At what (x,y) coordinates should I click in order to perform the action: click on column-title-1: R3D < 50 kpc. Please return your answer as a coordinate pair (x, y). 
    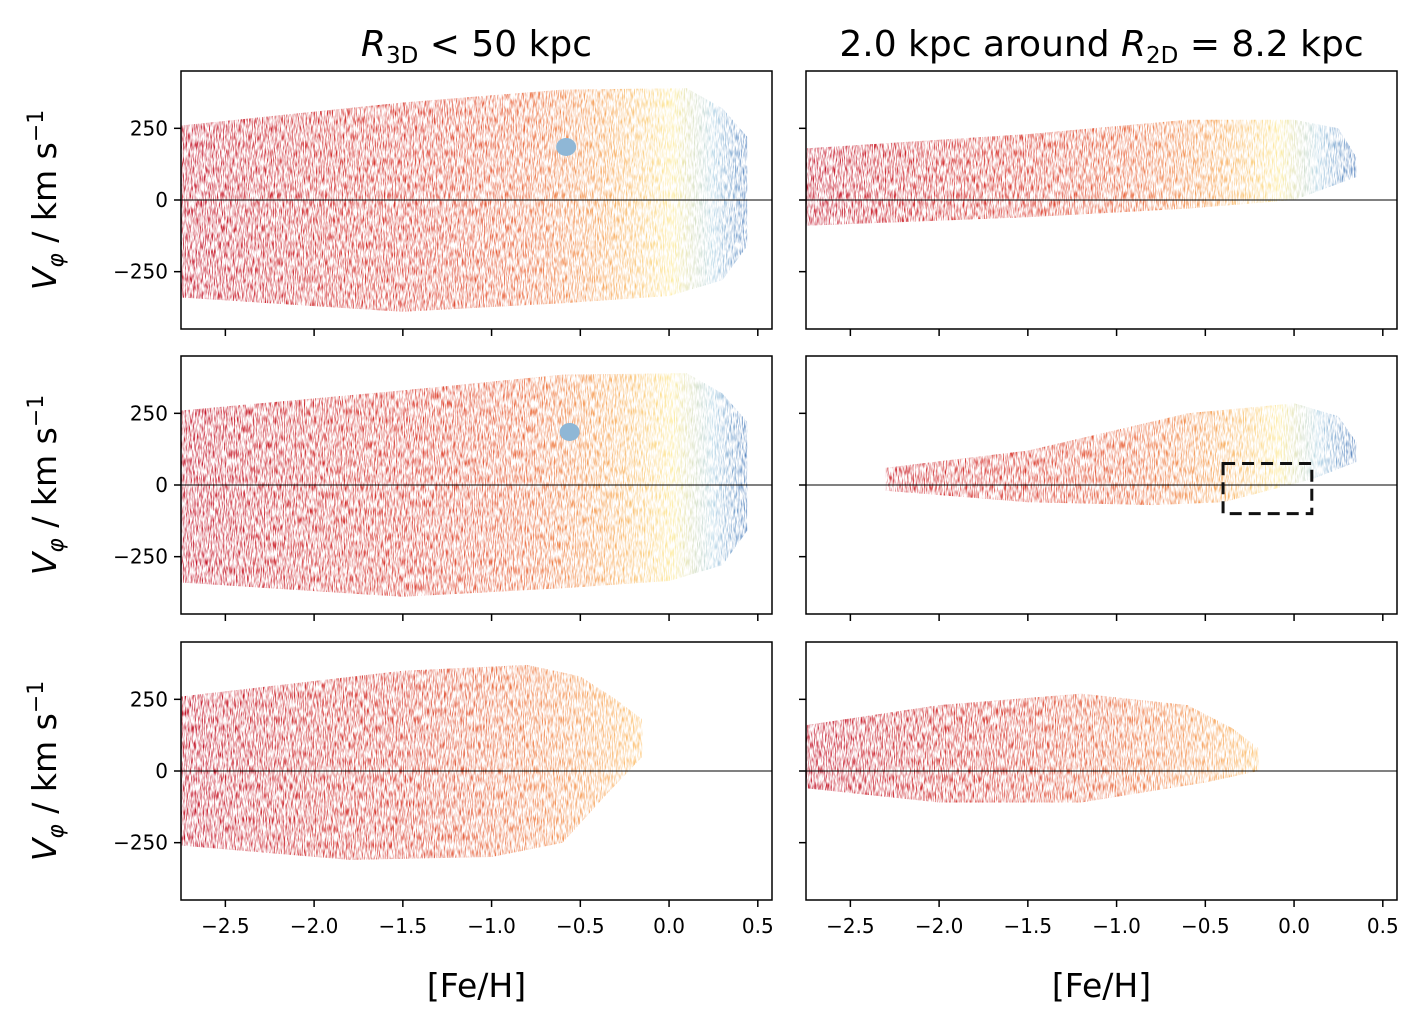
    Looking at the image, I should click on (476, 46).